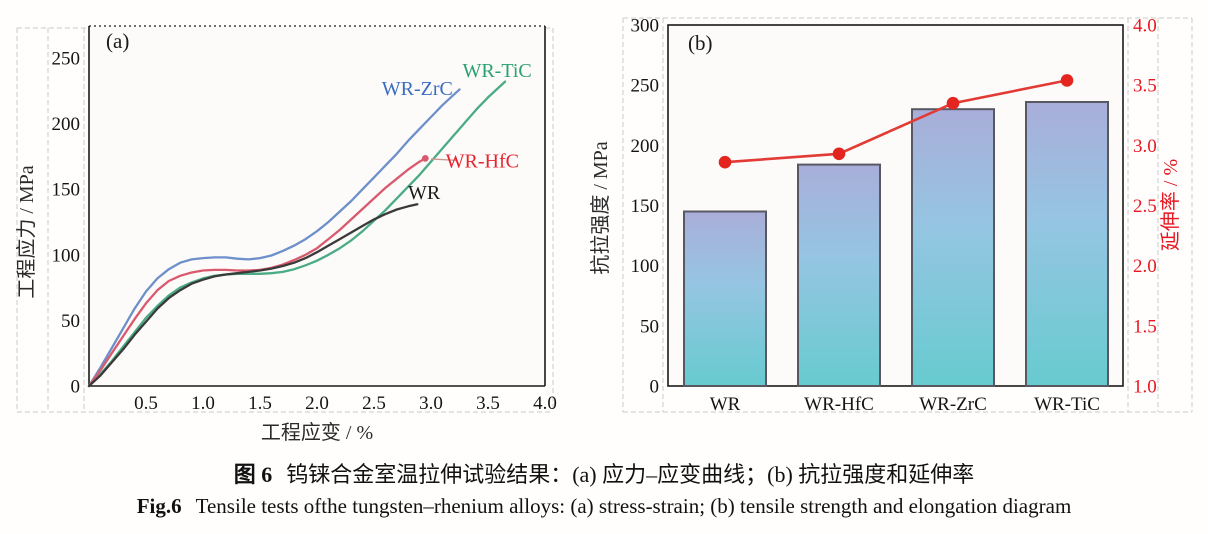  I want to click on bar-WR, so click(725, 298).